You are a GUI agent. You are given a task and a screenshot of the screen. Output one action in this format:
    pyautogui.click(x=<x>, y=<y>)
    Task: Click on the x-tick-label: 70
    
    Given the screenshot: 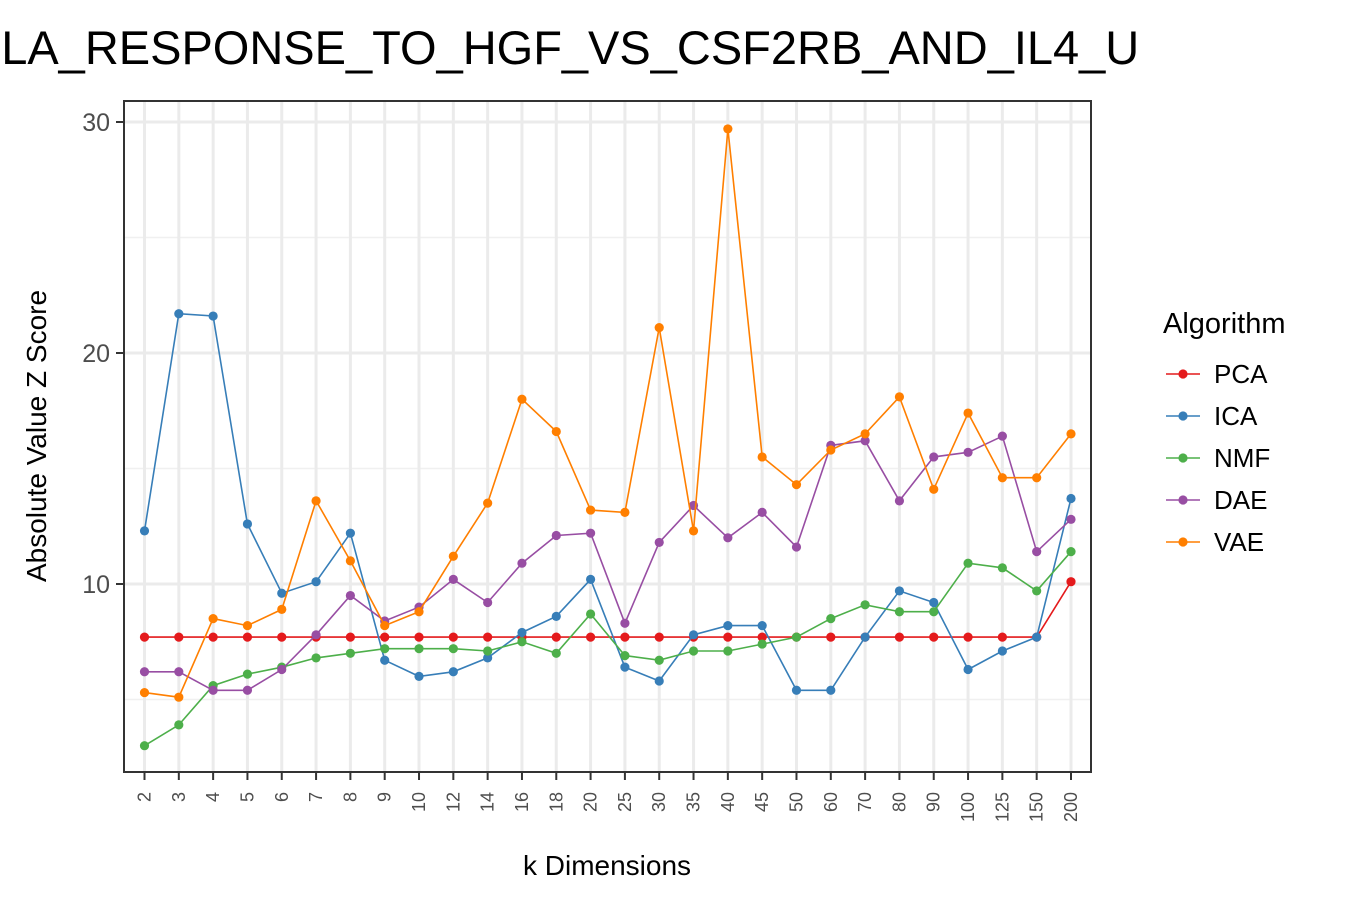 What is the action you would take?
    pyautogui.click(x=865, y=802)
    